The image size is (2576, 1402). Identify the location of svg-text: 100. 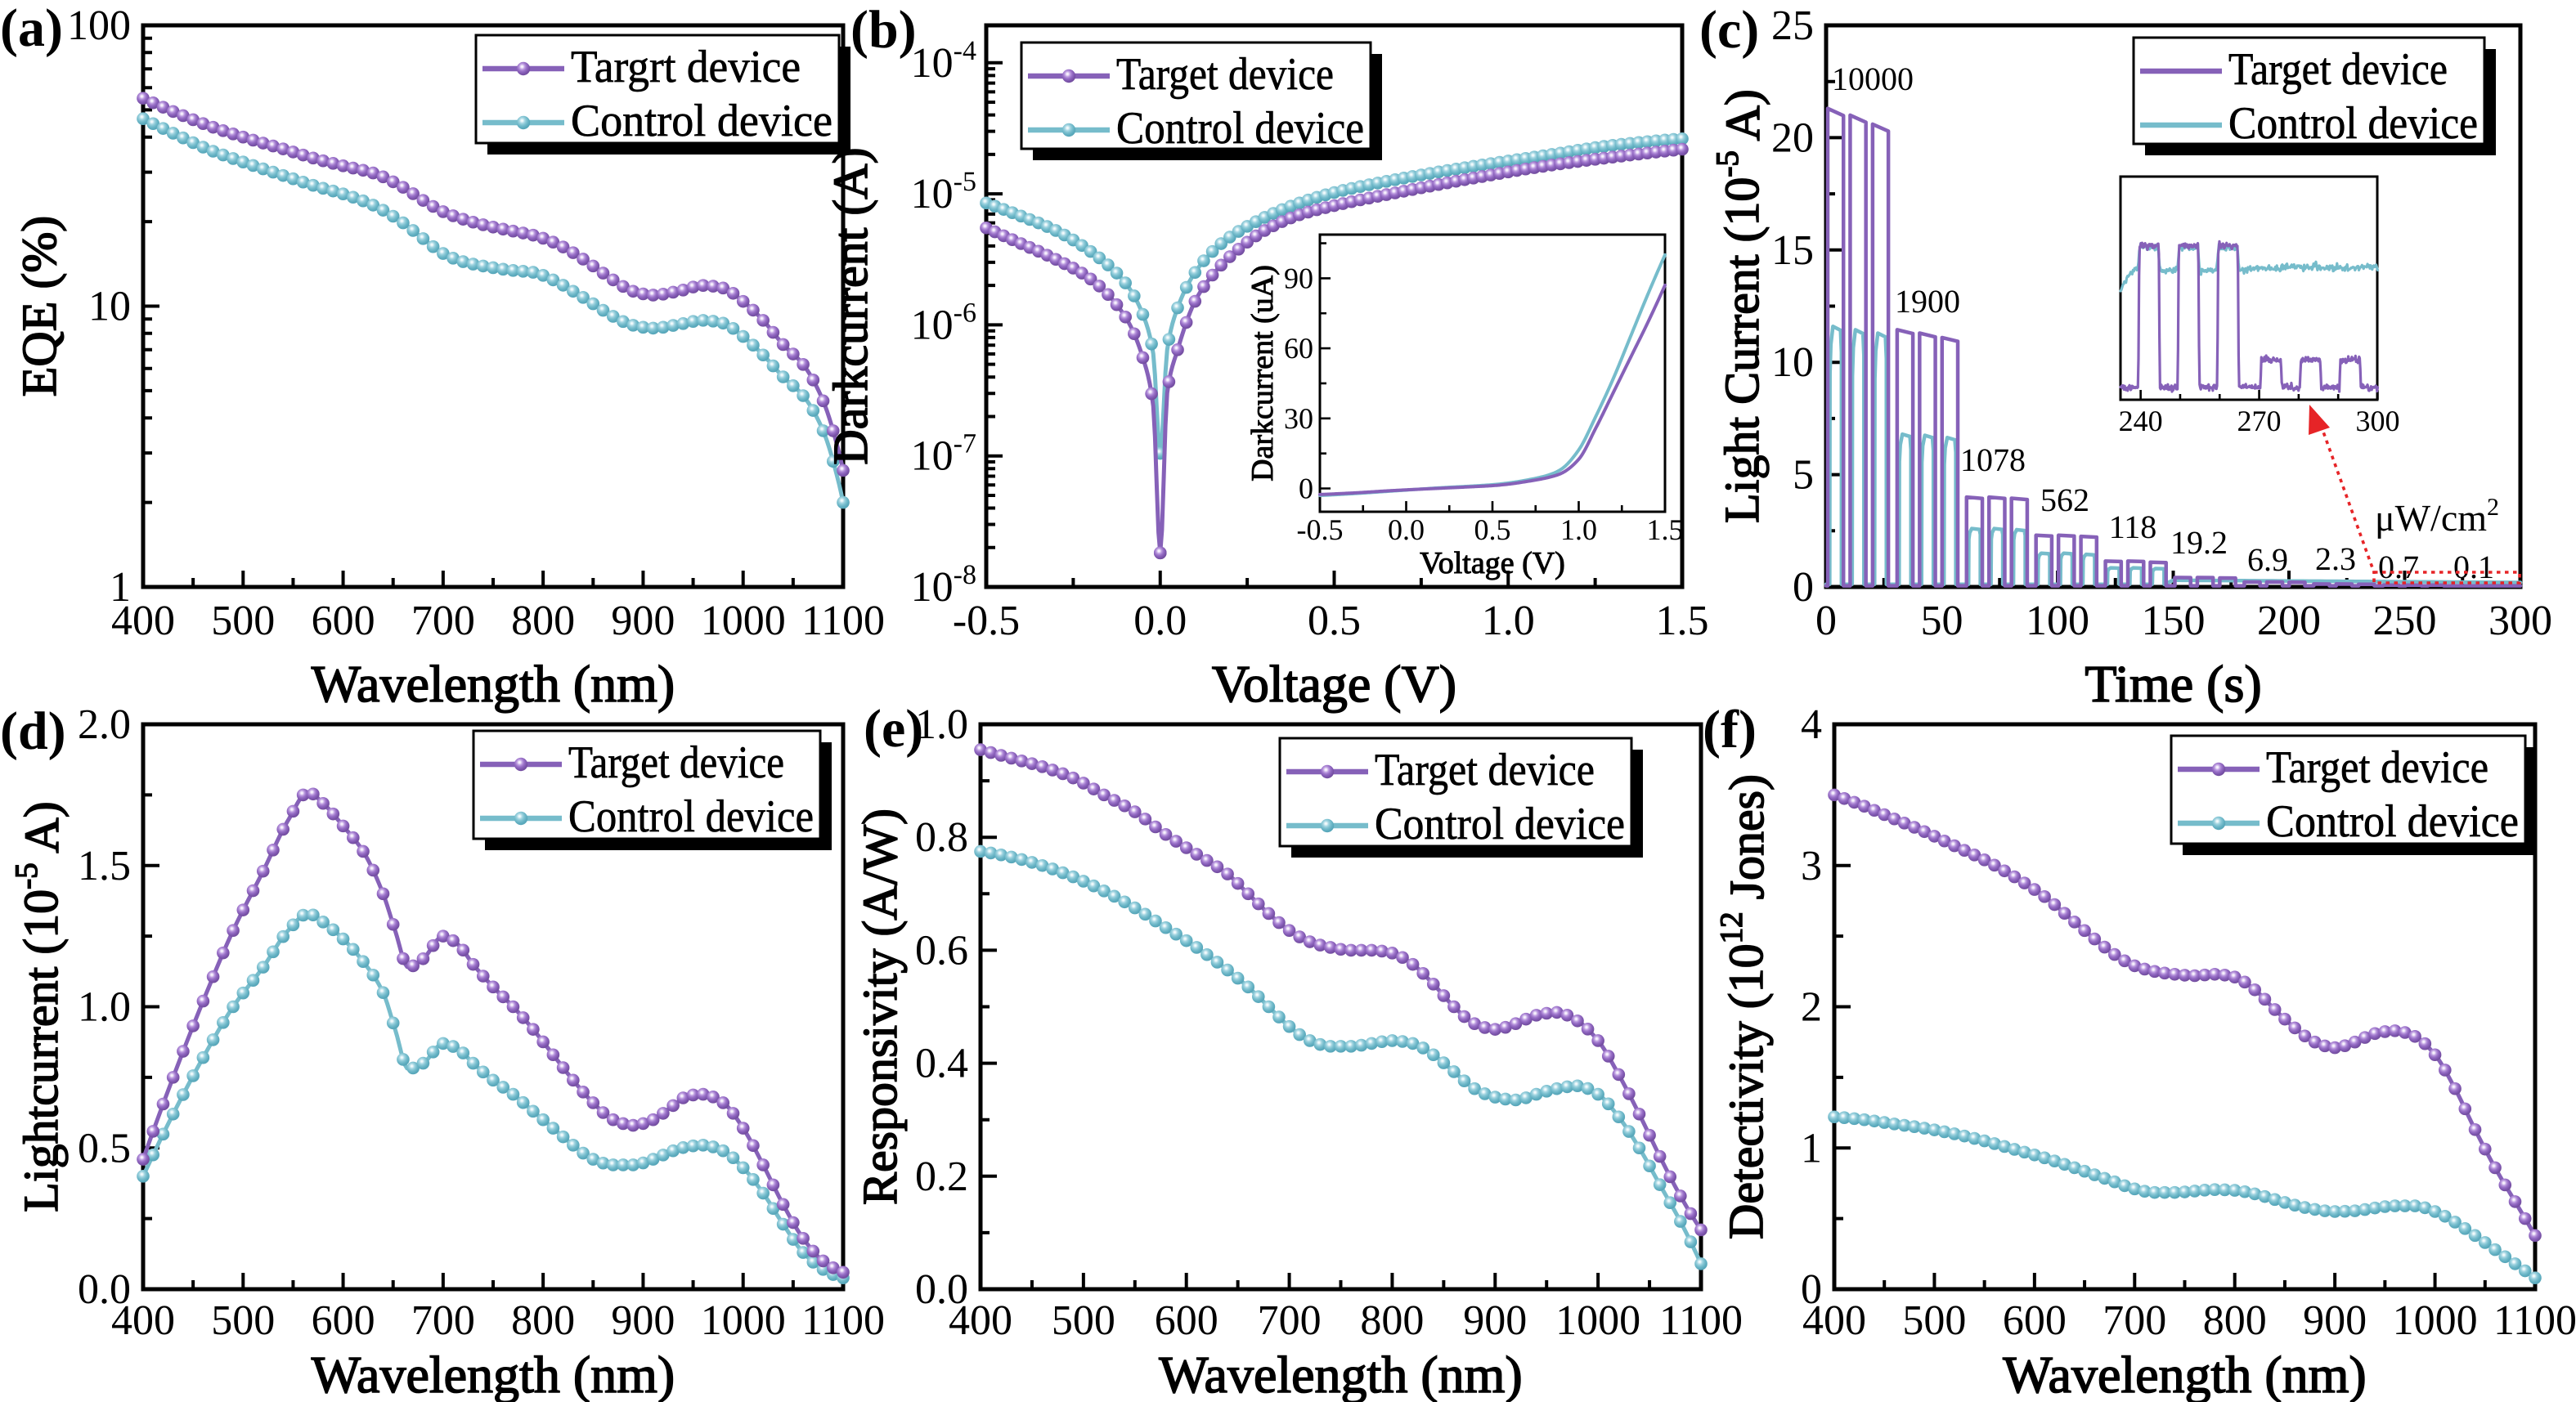
(99, 25).